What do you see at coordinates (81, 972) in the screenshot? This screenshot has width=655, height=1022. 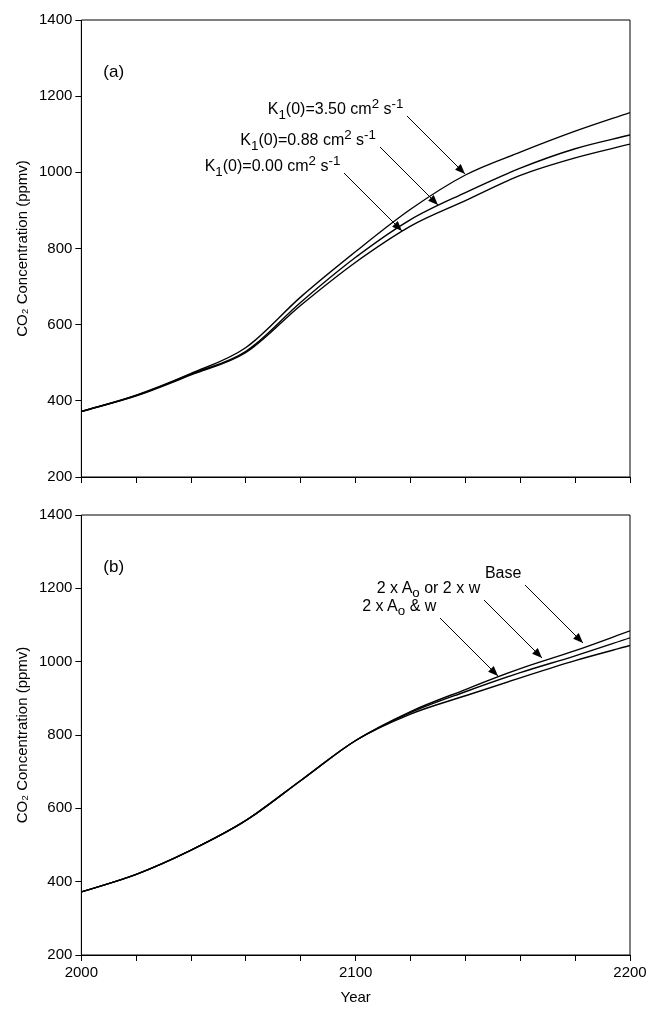 I see `x-tick-label: 2000` at bounding box center [81, 972].